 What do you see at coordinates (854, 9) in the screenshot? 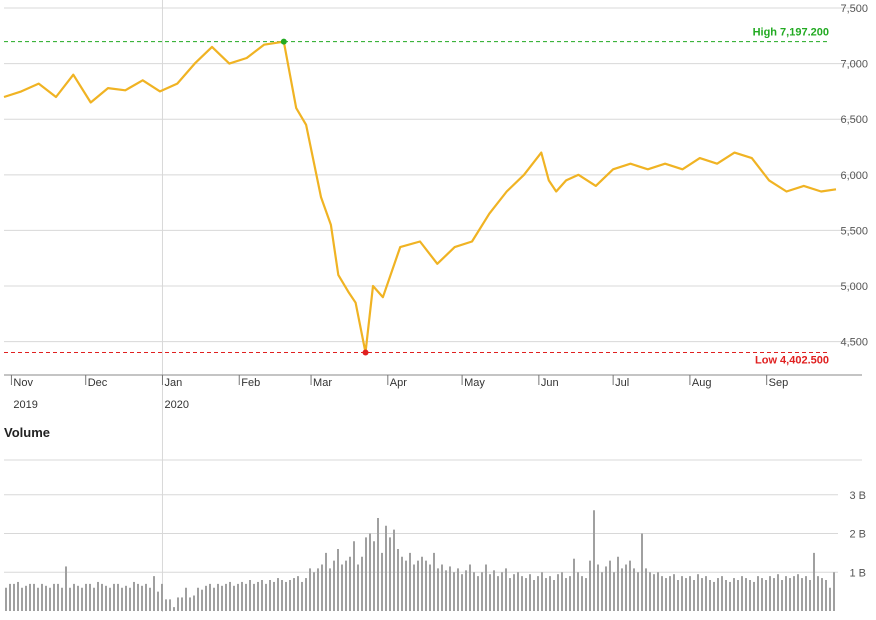
I see `price-y-tick-label: 7,500` at bounding box center [854, 9].